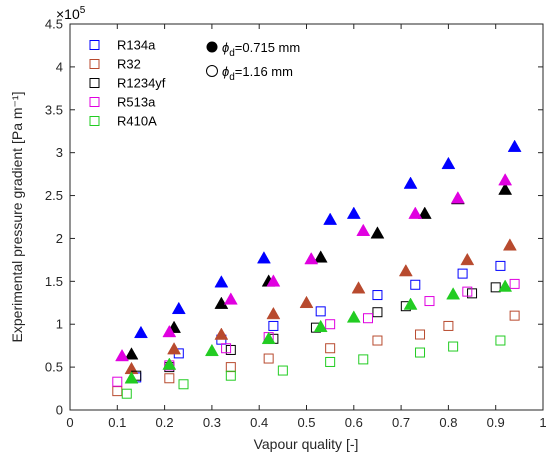  Describe the element at coordinates (71, 13) in the screenshot. I see `y-multiplier: ×10⁵` at that location.